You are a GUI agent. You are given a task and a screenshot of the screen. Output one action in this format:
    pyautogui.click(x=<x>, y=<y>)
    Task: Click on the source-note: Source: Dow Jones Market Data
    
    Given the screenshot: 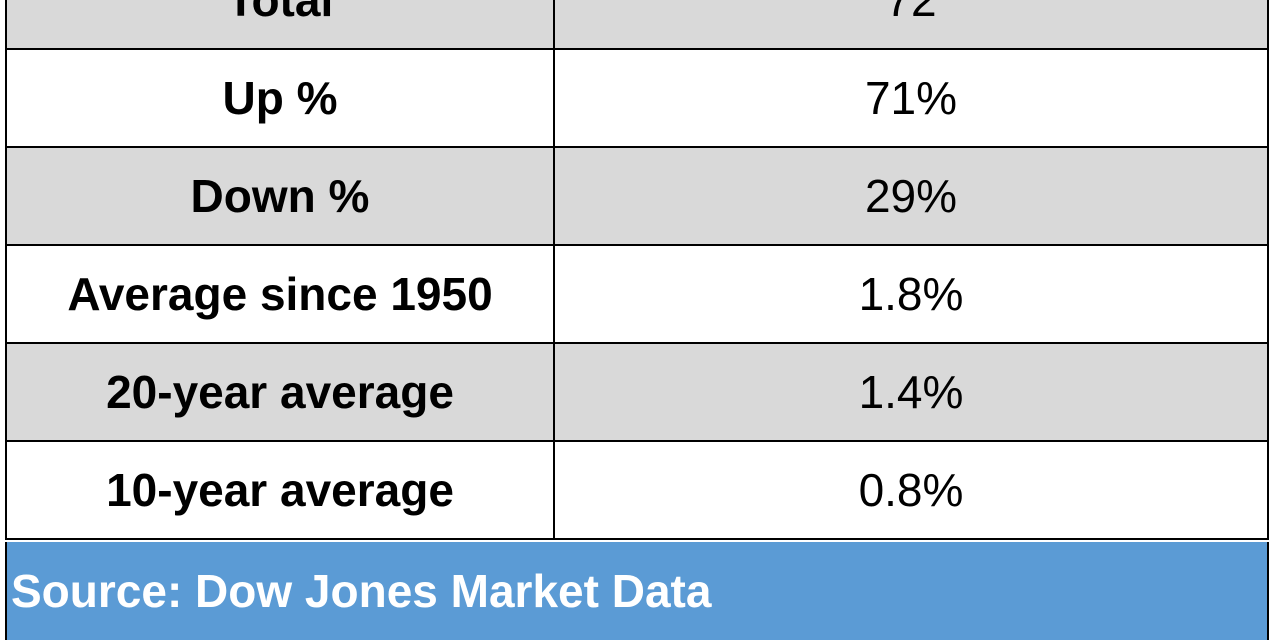 What is the action you would take?
    pyautogui.click(x=361, y=591)
    